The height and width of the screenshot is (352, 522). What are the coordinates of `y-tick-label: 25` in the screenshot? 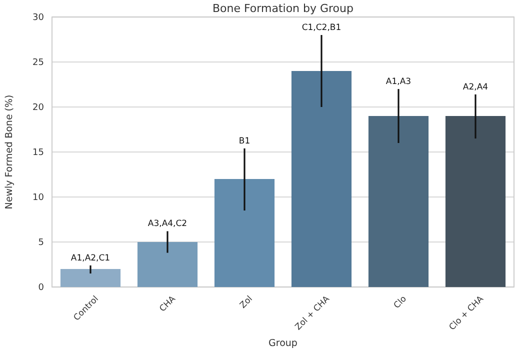 It's located at (38, 63).